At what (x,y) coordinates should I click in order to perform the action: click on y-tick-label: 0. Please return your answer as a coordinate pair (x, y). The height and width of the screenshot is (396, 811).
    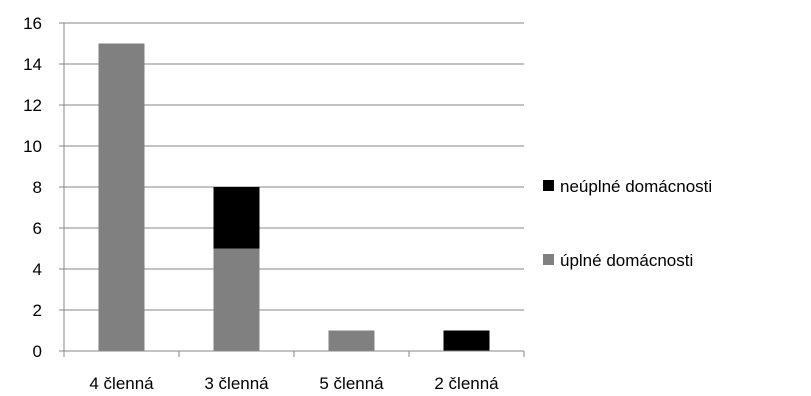
    Looking at the image, I should click on (37, 351).